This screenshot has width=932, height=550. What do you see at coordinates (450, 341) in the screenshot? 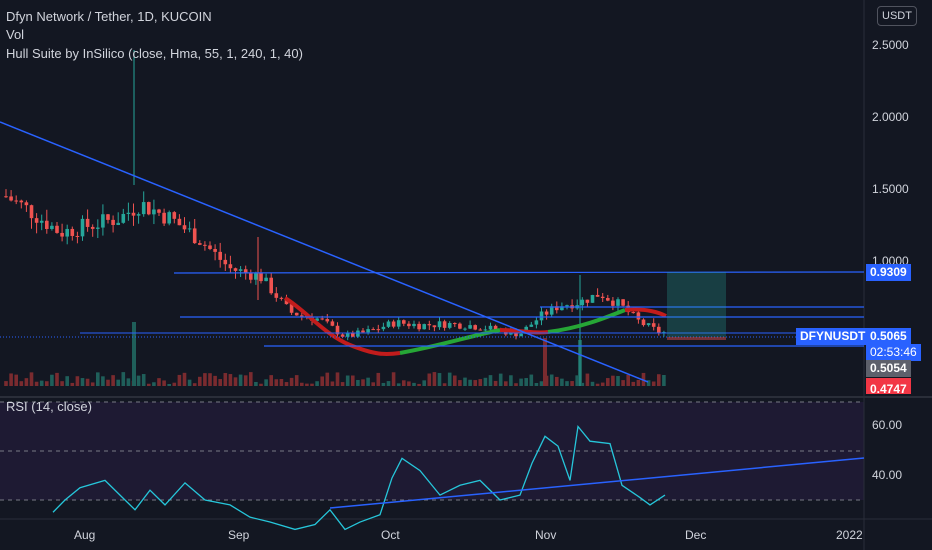
I see `hull-band-up` at bounding box center [450, 341].